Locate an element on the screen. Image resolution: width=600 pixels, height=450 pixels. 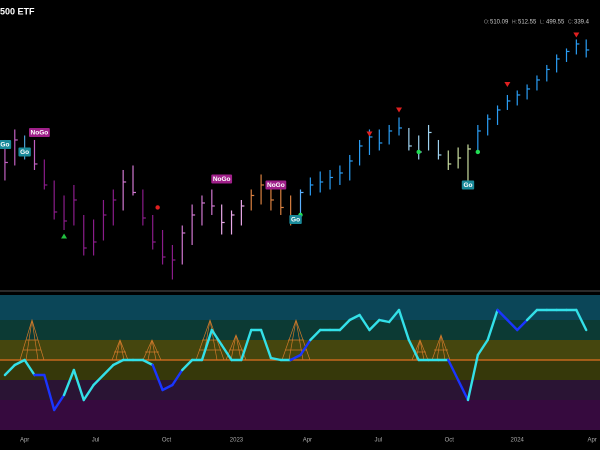
signal-up is located at coordinates (64, 236).